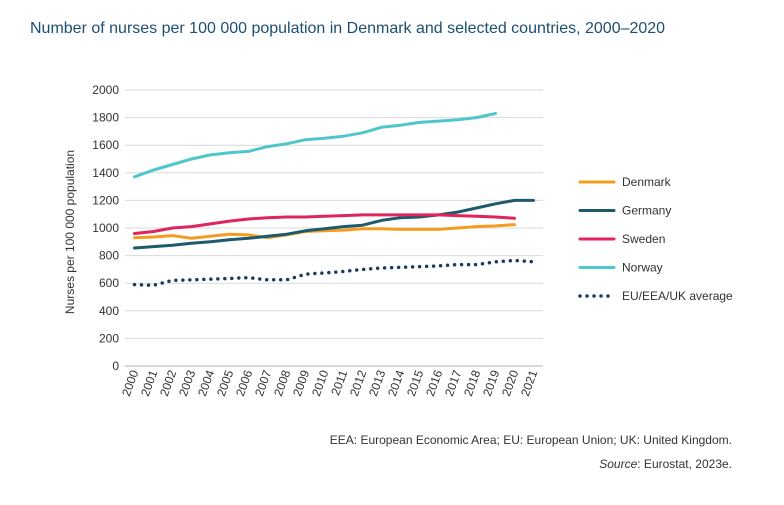 The image size is (784, 505). I want to click on legend-label: Norway, so click(642, 268).